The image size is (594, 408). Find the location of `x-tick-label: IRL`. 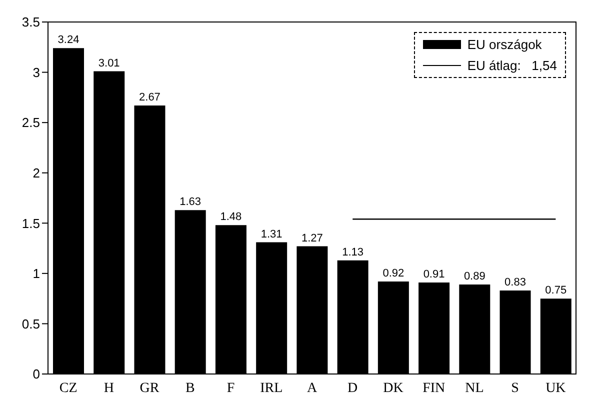

x-tick-label: IRL is located at coordinates (271, 388).